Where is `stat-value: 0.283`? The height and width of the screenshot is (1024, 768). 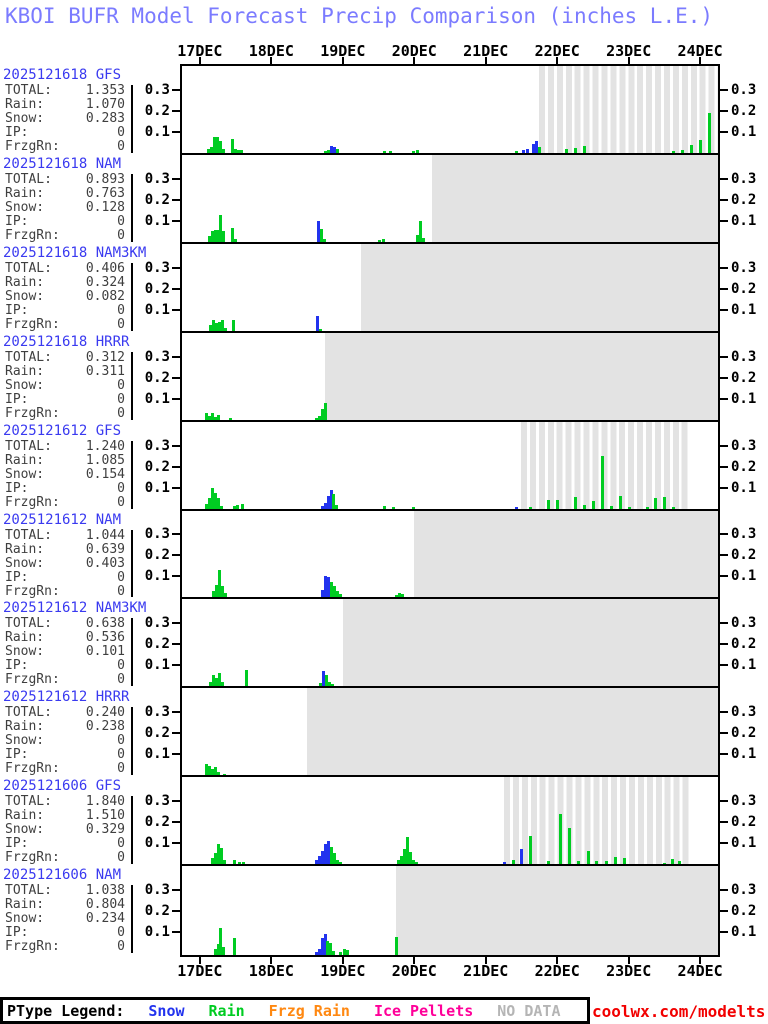
stat-value: 0.283 is located at coordinates (105, 118).